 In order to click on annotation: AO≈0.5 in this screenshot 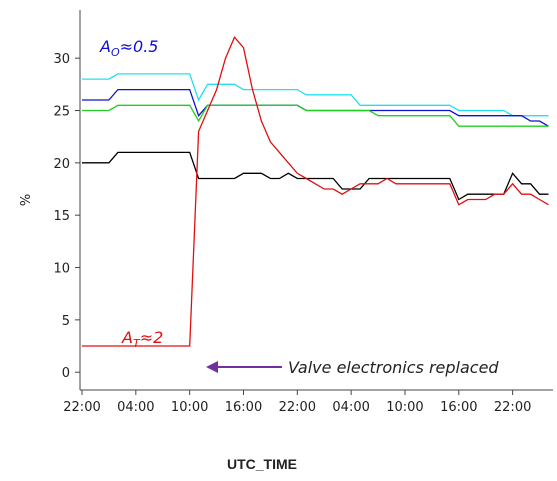, I will do `click(128, 48)`.